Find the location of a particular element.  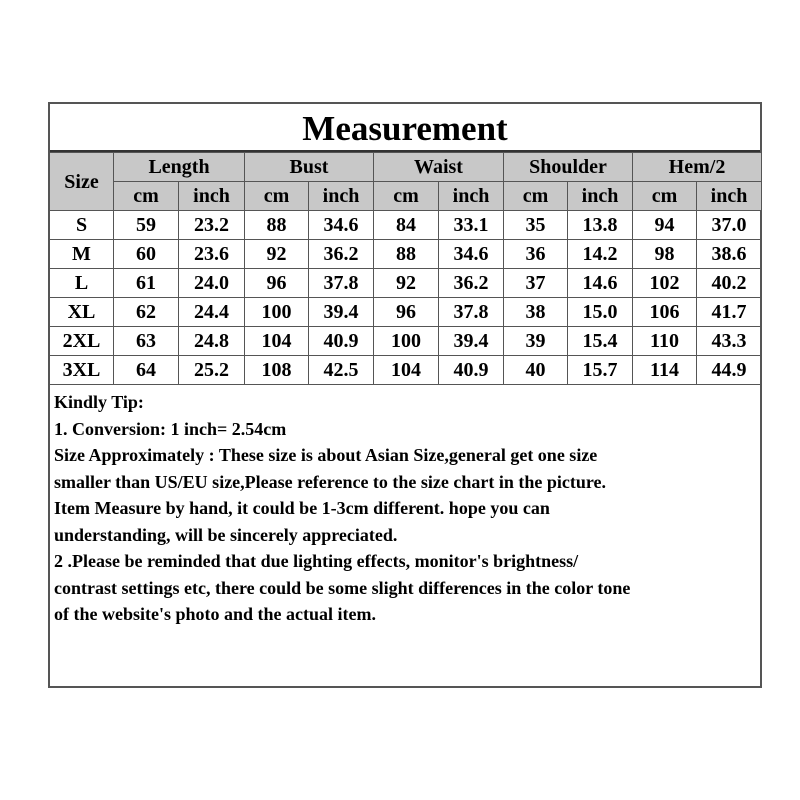

size-cell: 3XL is located at coordinates (81, 370).